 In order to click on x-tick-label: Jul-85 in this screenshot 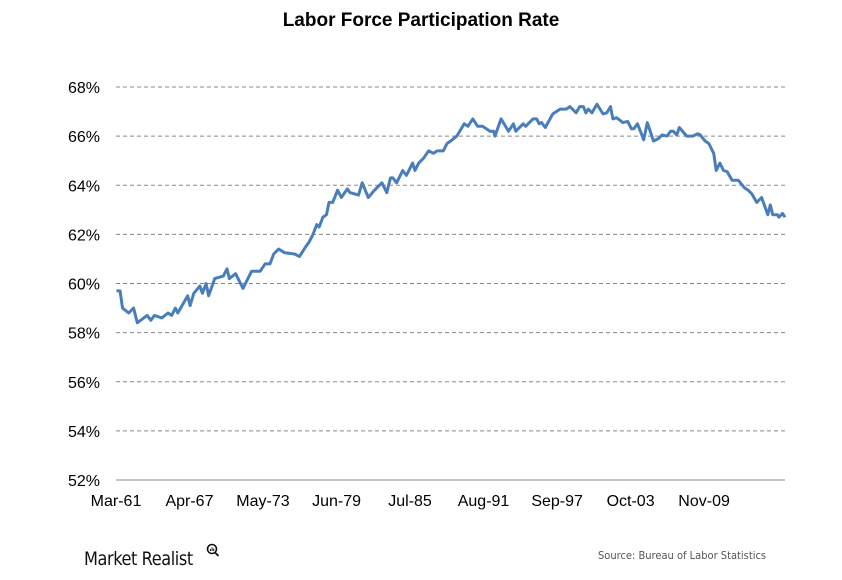, I will do `click(410, 501)`.